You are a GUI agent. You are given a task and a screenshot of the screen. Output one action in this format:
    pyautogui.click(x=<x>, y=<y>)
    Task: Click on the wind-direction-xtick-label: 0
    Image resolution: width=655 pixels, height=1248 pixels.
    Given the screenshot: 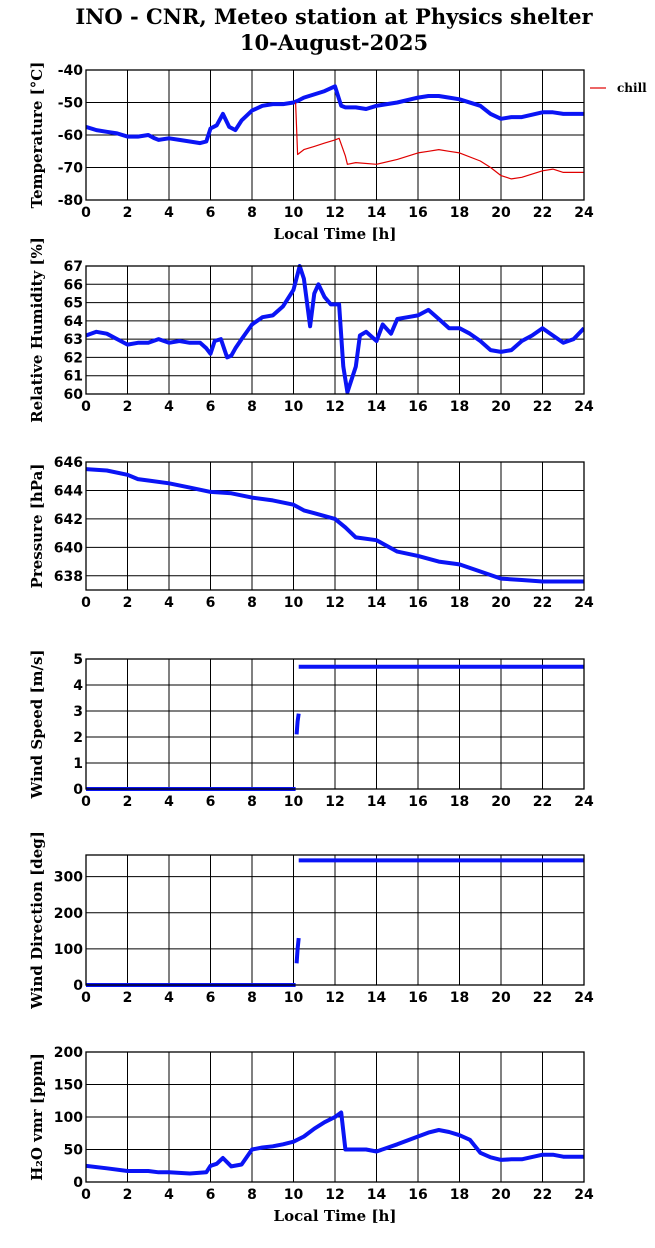 What is the action you would take?
    pyautogui.click(x=86, y=998)
    